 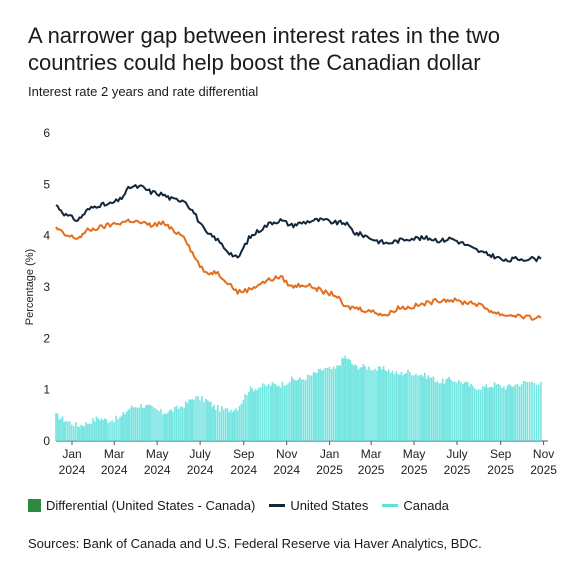 I want to click on legend-item-differential: Differential (United States - Canada), so click(x=141, y=505).